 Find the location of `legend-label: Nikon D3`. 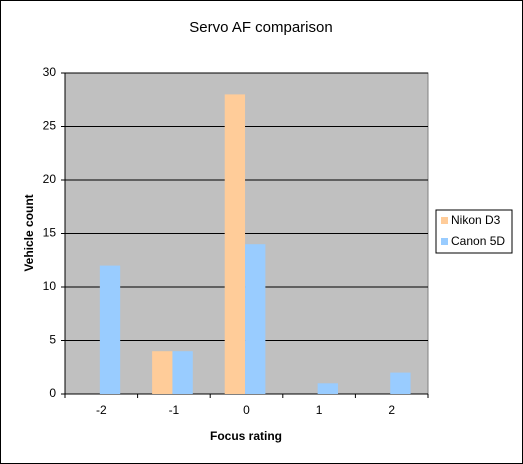

legend-label: Nikon D3 is located at coordinates (476, 220).